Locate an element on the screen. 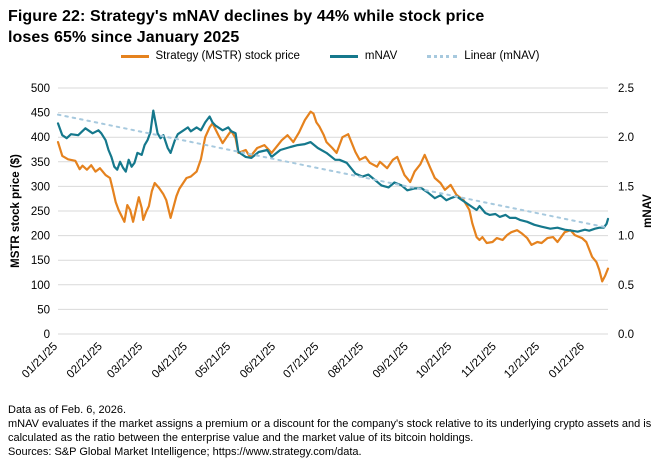  legend-label-linear: Linear (mNAV) is located at coordinates (502, 56).